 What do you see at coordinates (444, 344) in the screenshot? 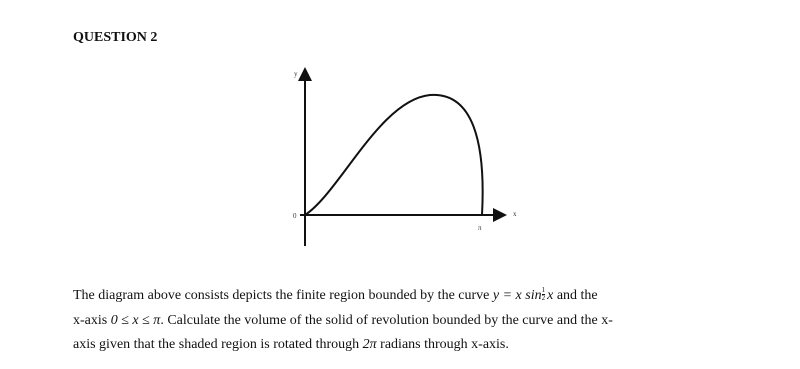
I see `text: radians through x-axis.` at bounding box center [444, 344].